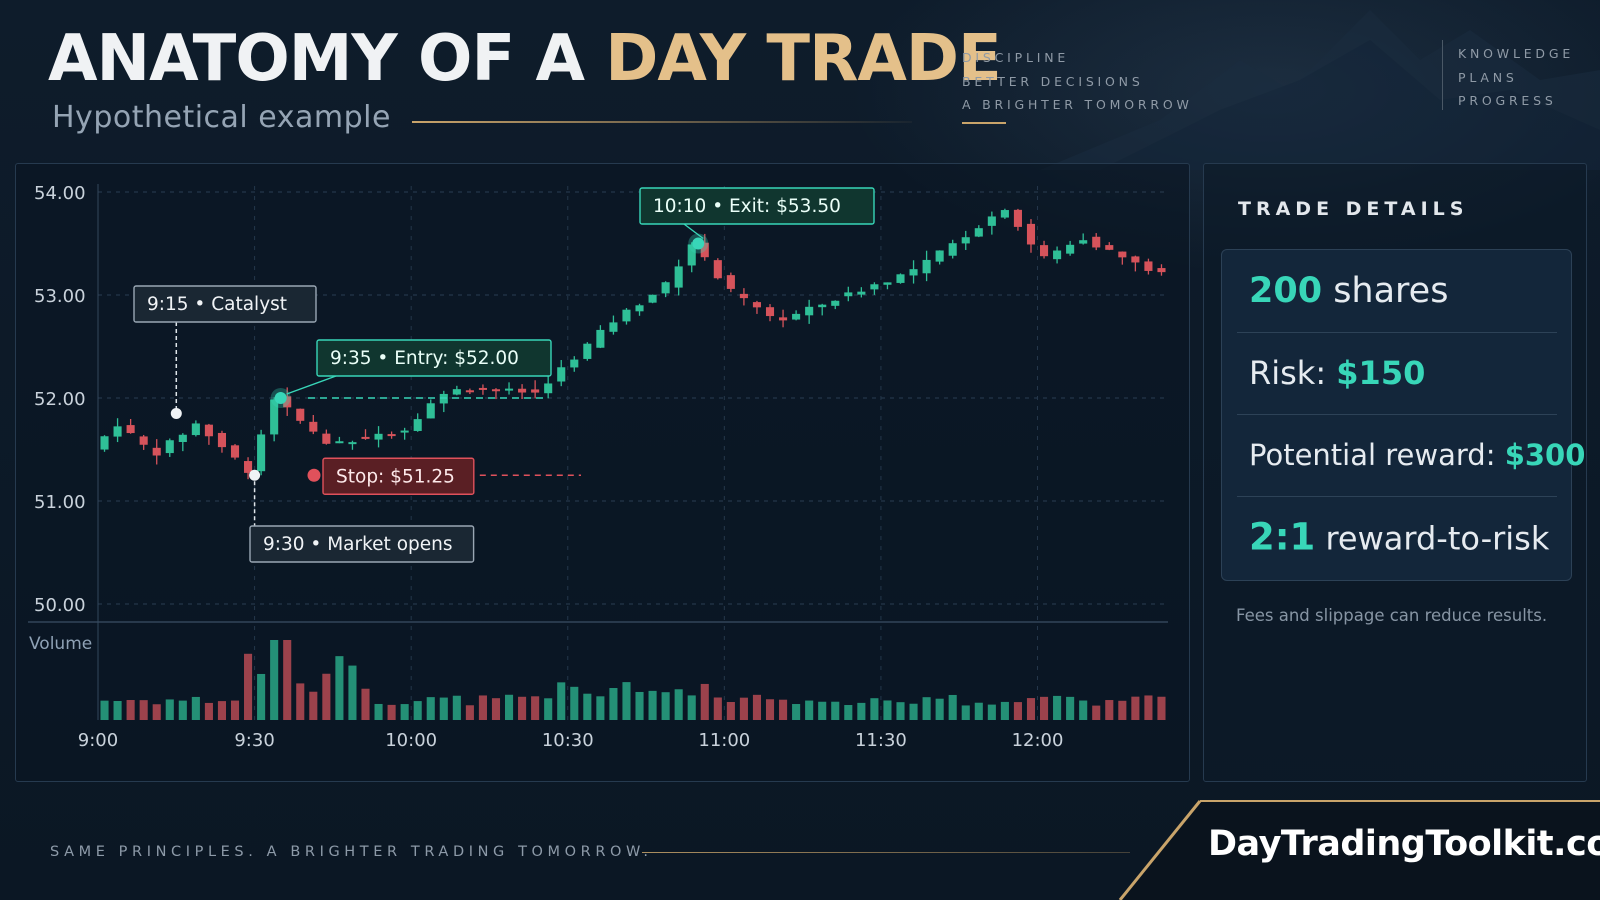  I want to click on y-tick-label: 53.00, so click(60, 296).